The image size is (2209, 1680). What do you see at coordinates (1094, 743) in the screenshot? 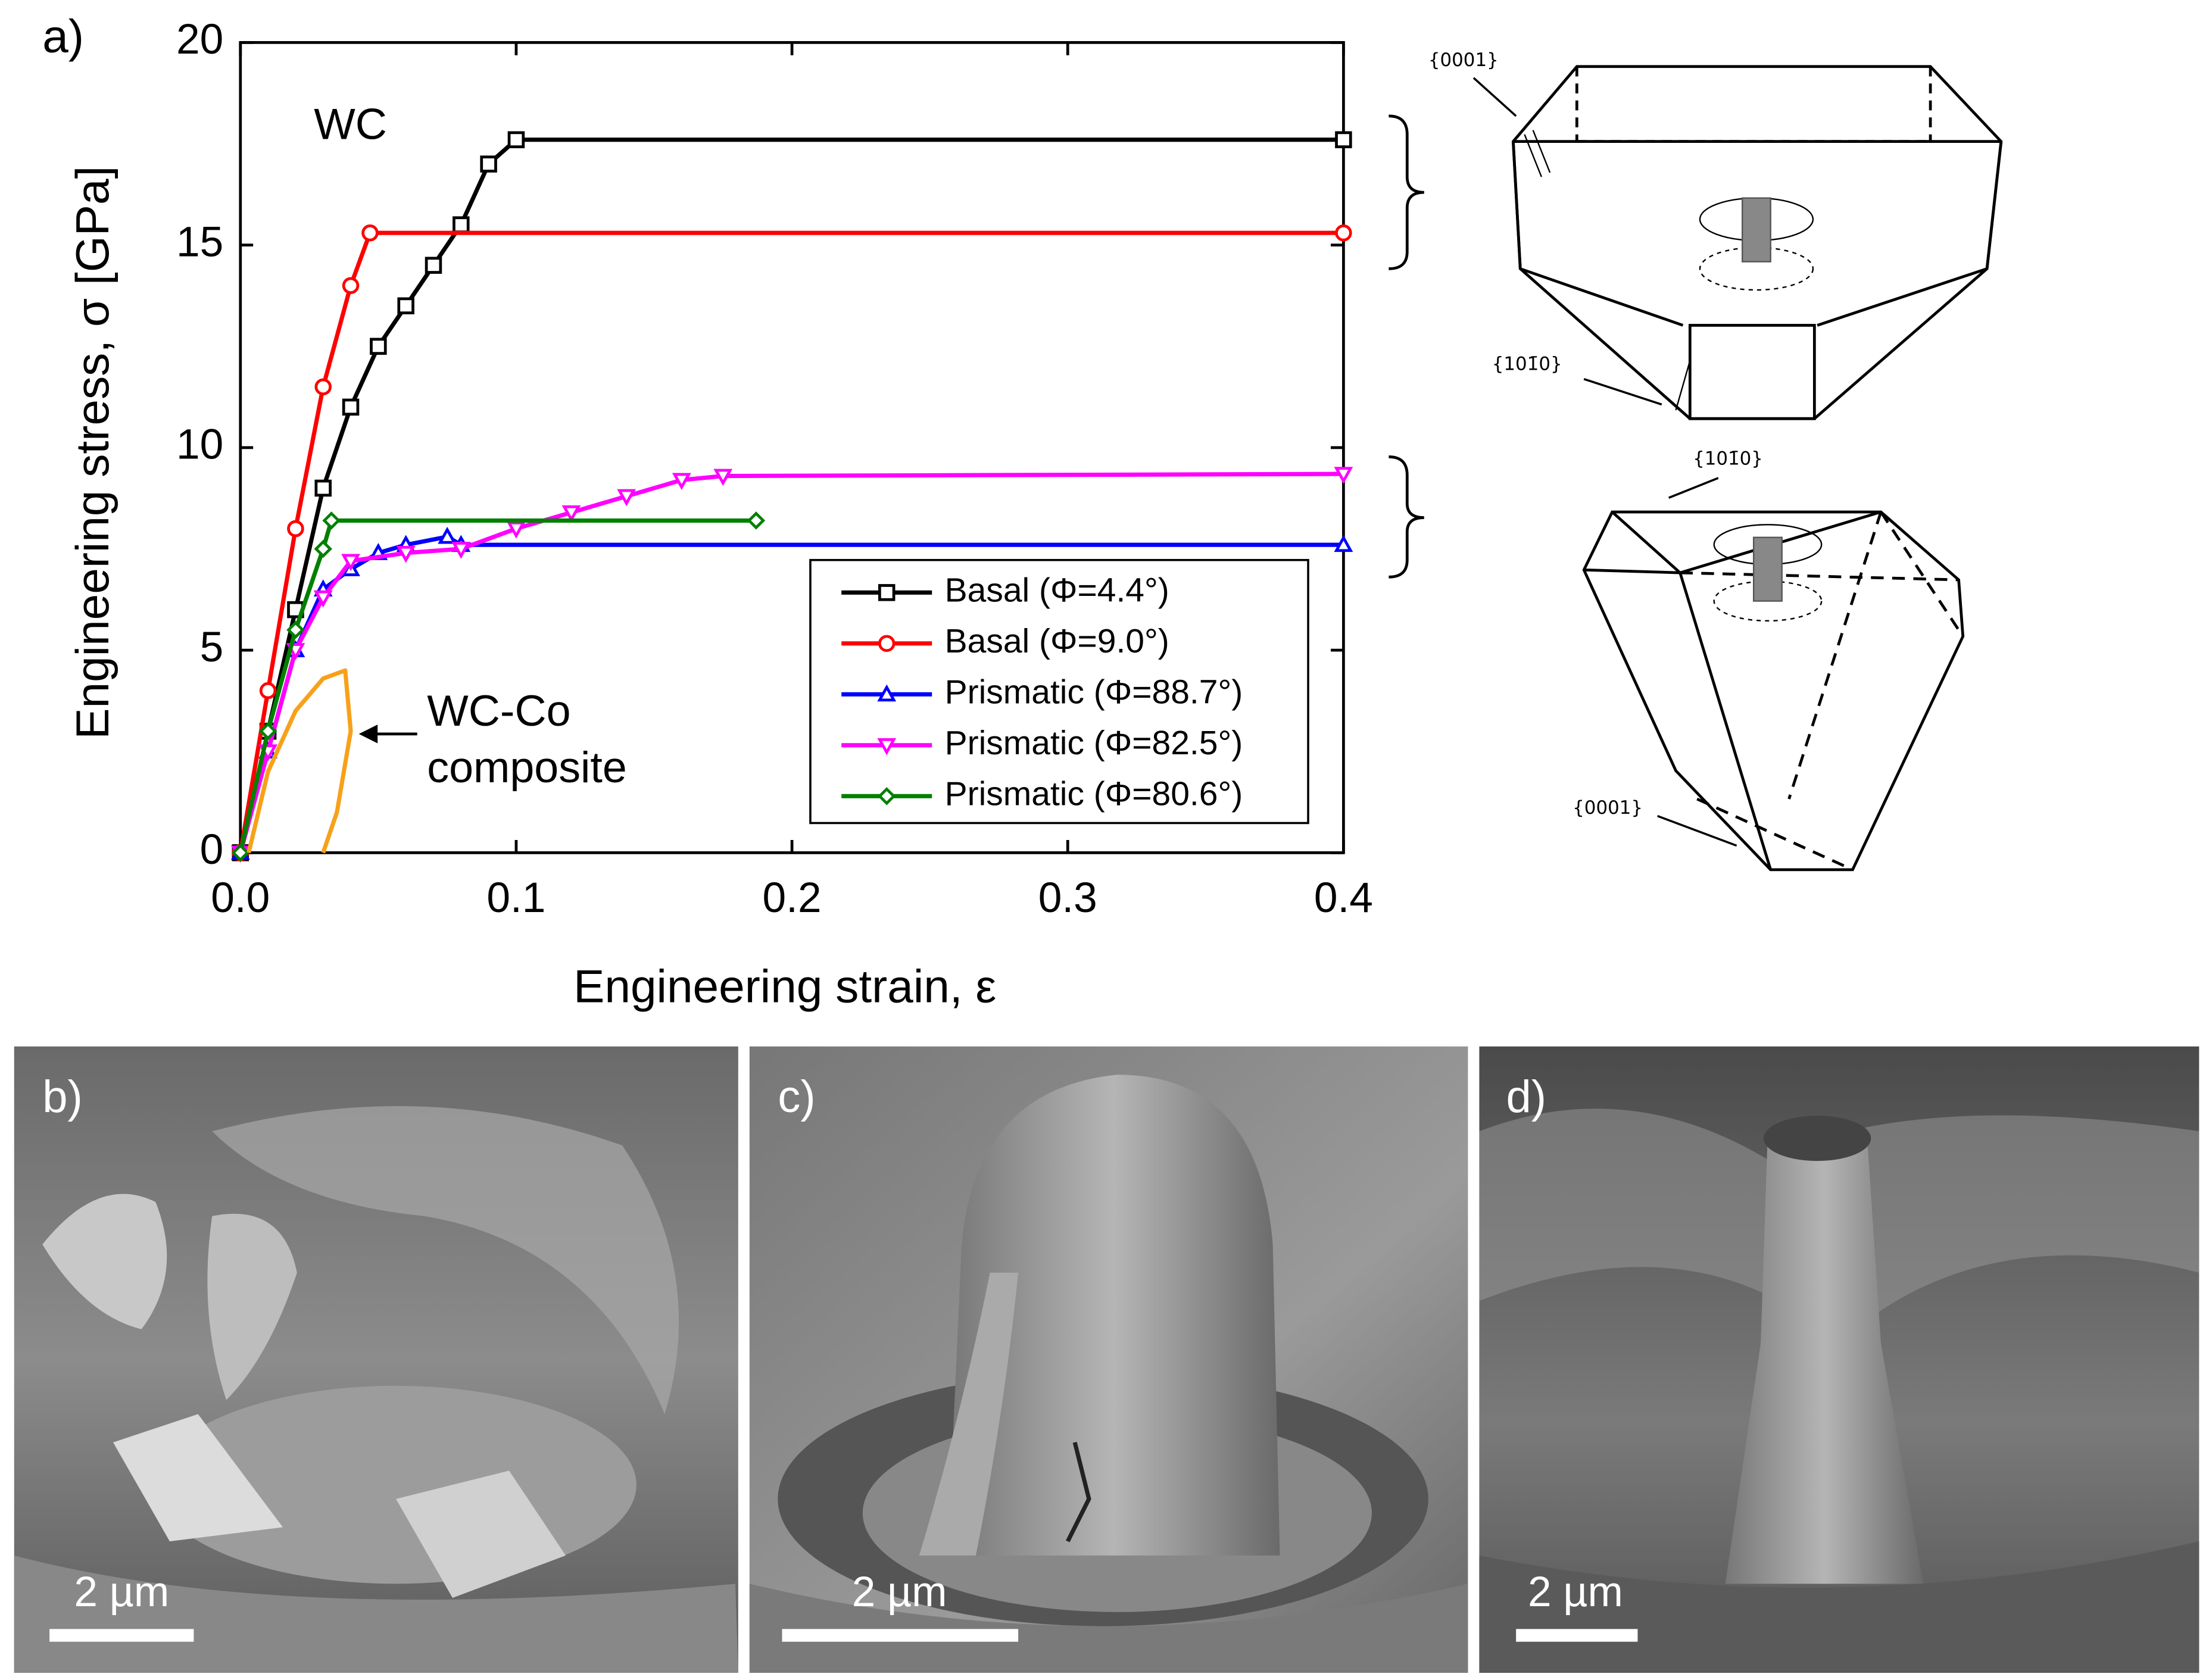
I see `legend-label: Prismatic (Φ=82.5°)` at bounding box center [1094, 743].